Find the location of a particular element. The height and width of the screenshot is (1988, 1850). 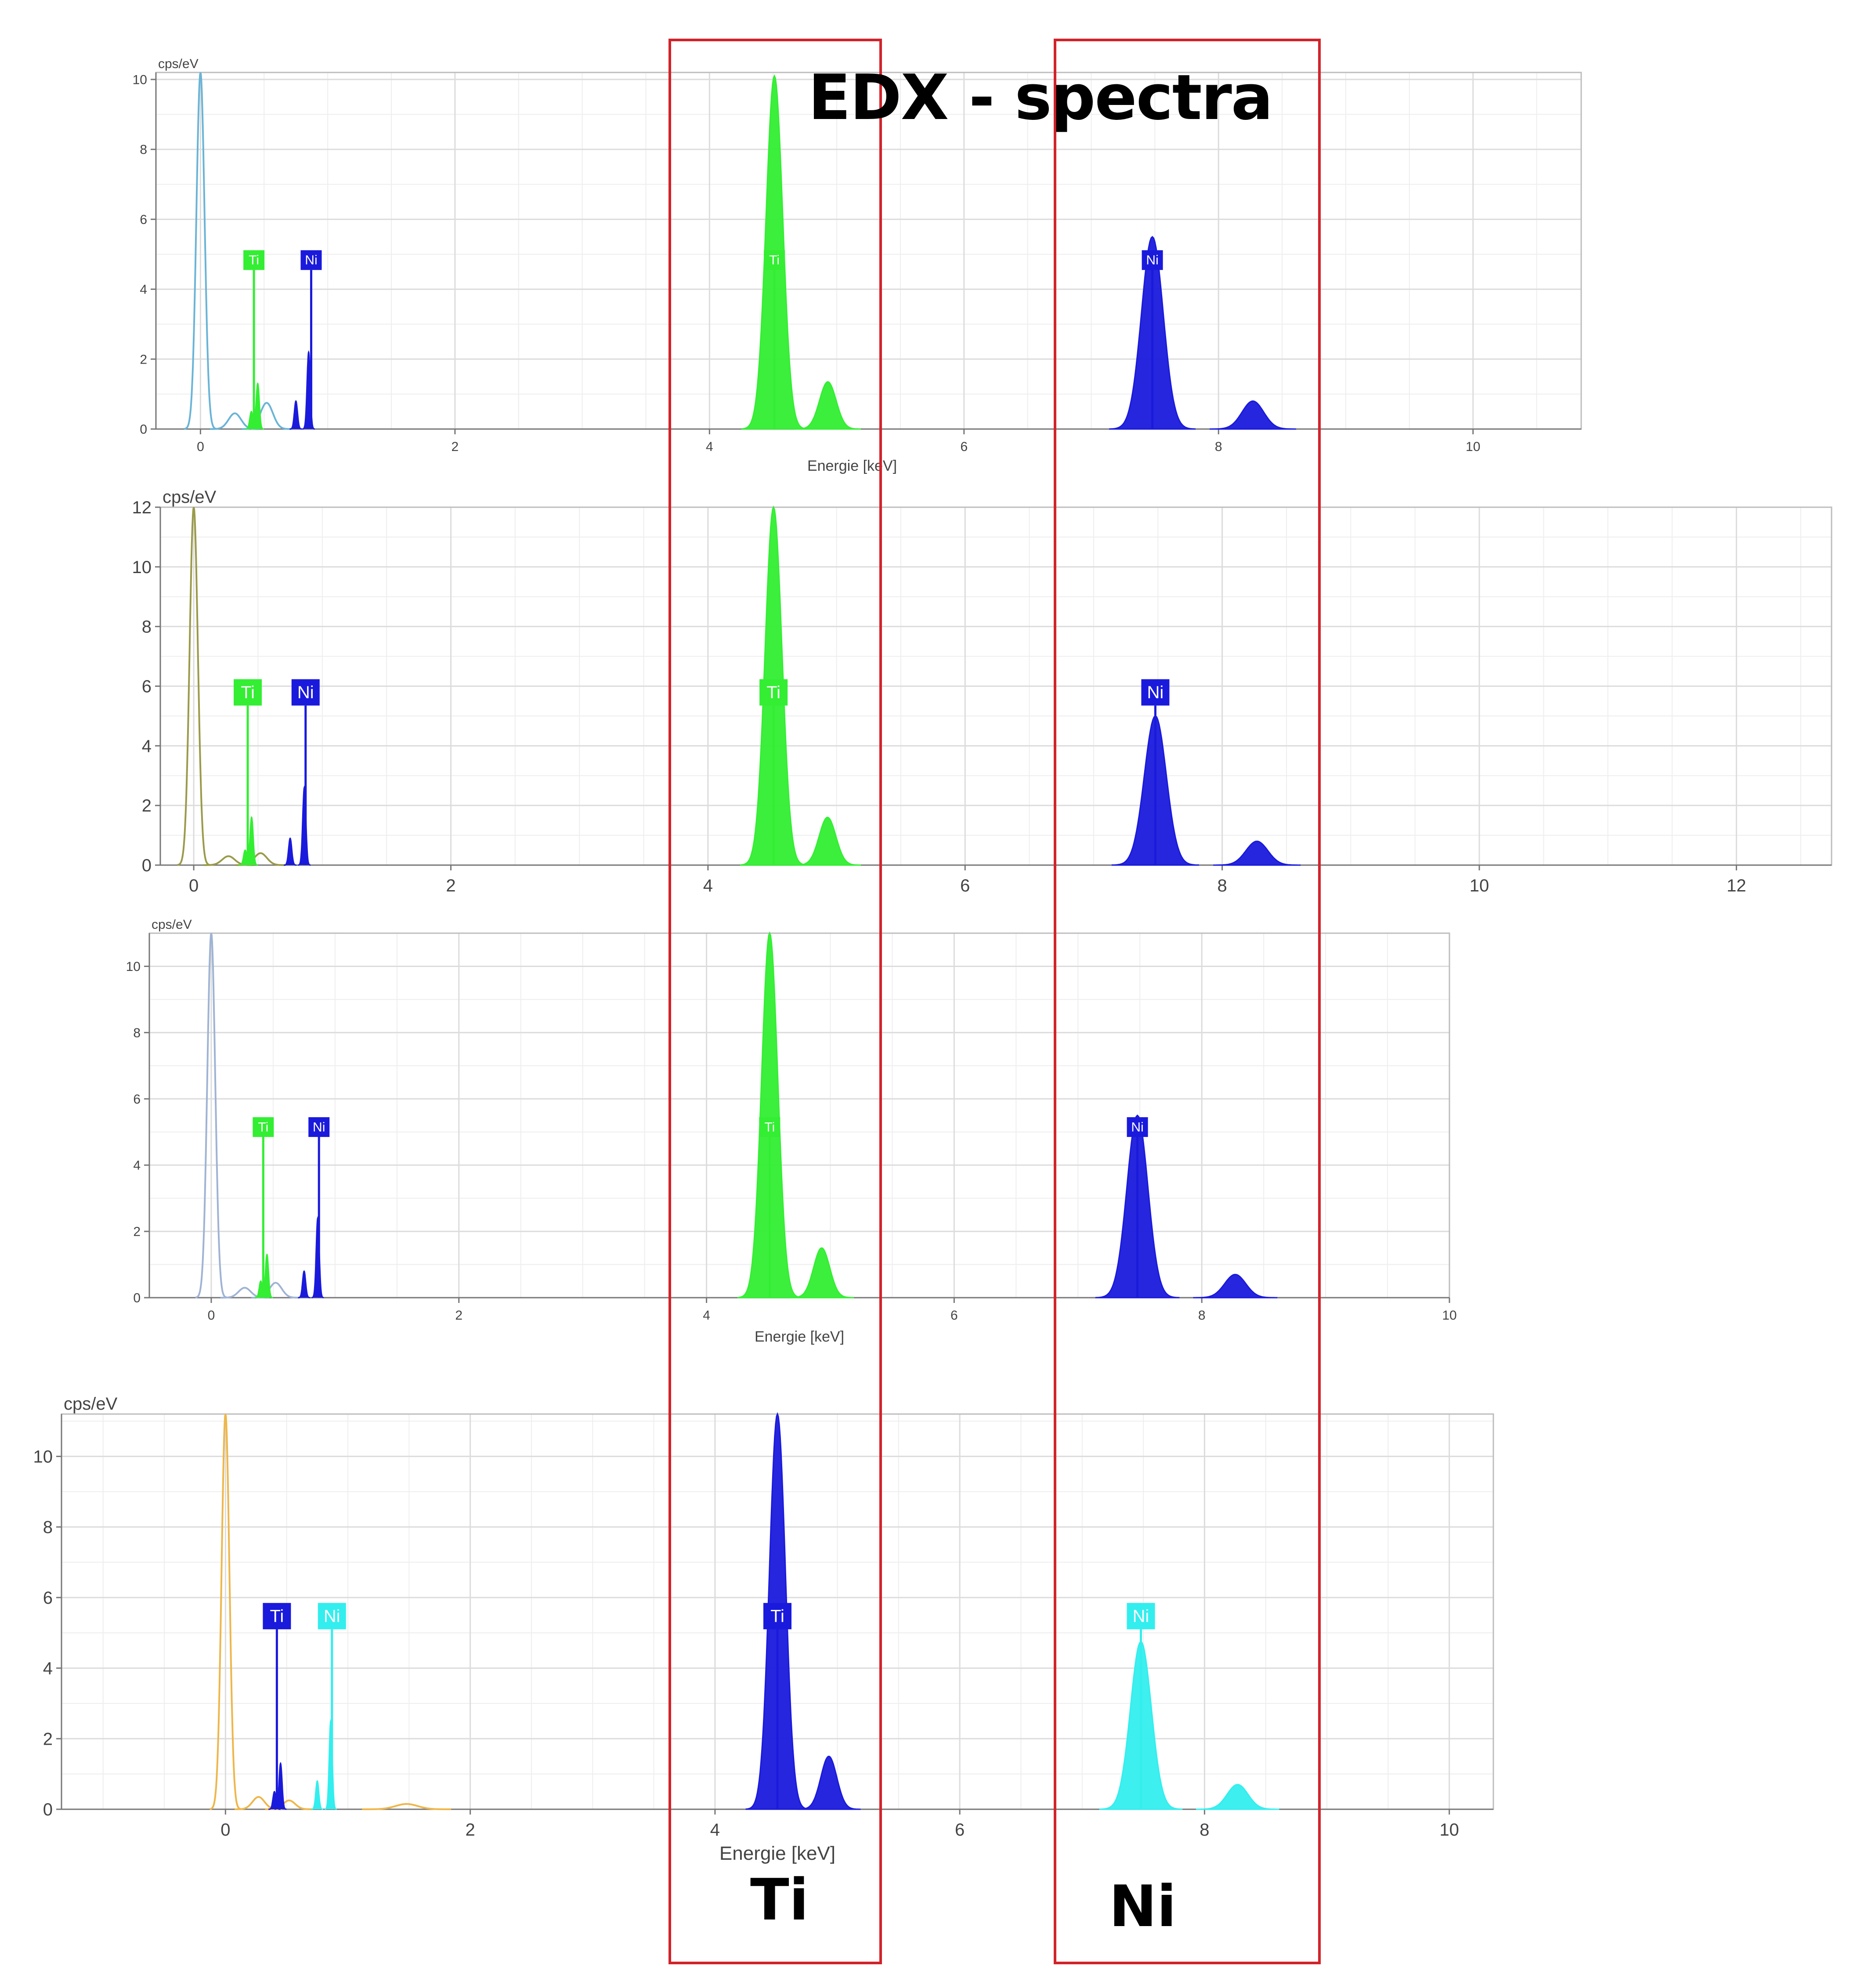

plot-area is located at coordinates (799, 1115).